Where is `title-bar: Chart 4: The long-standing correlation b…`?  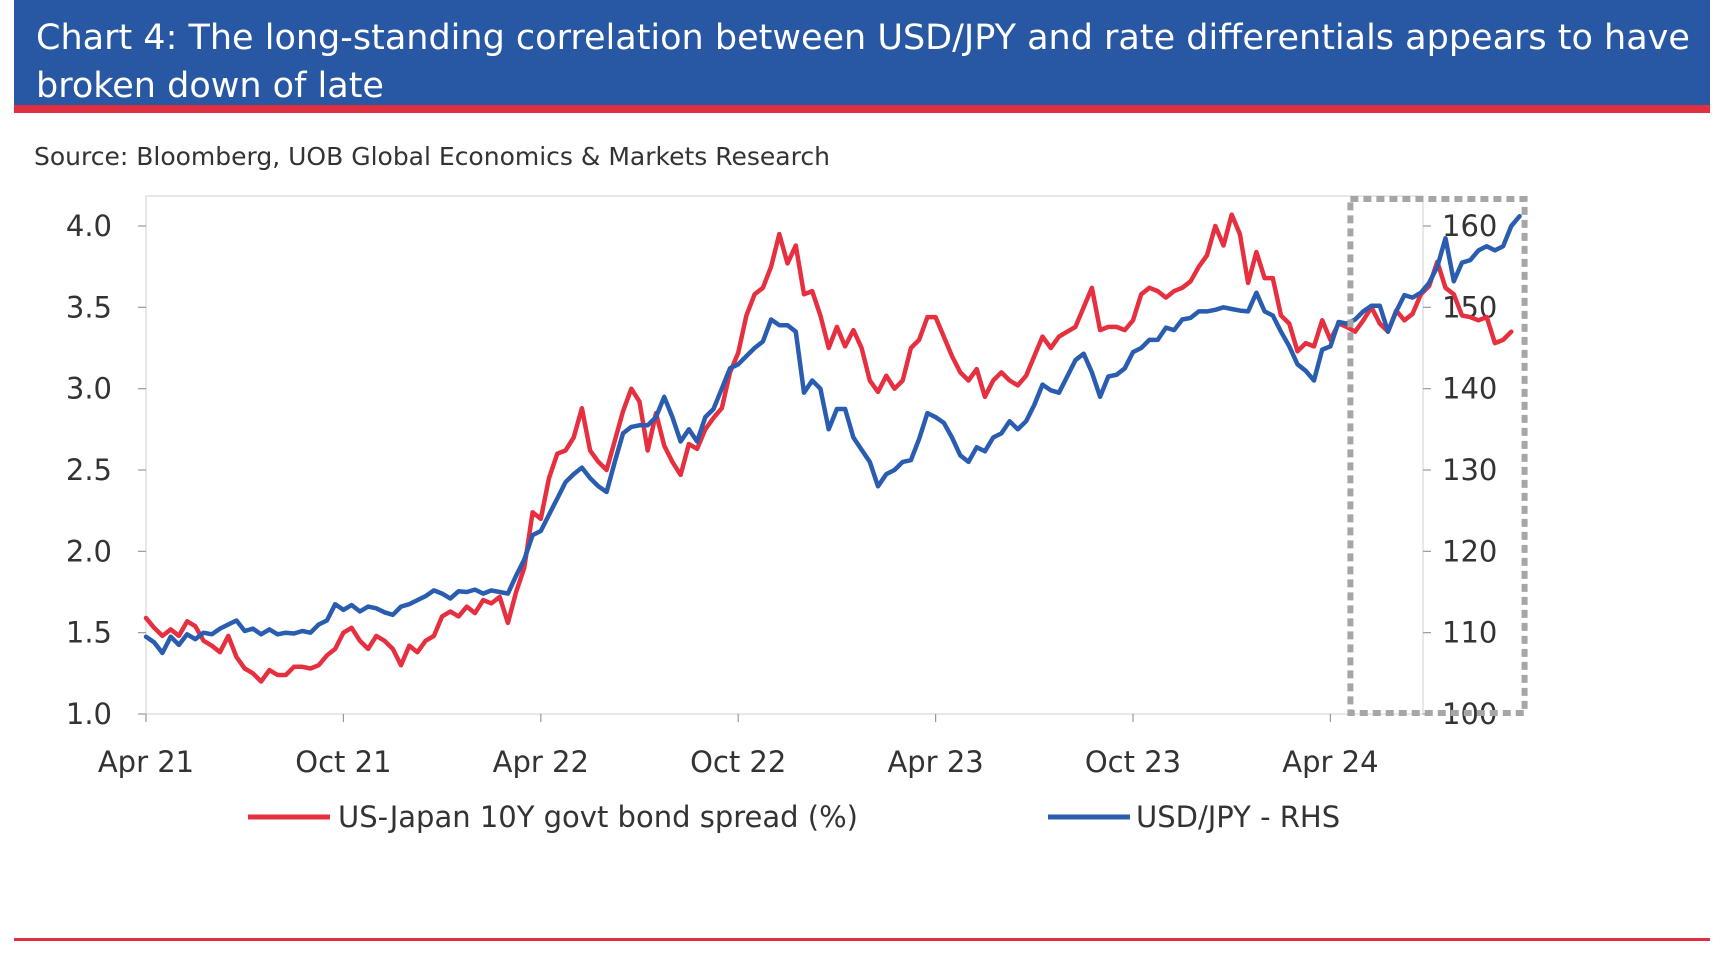
title-bar: Chart 4: The long-standing correlation b… is located at coordinates (862, 56).